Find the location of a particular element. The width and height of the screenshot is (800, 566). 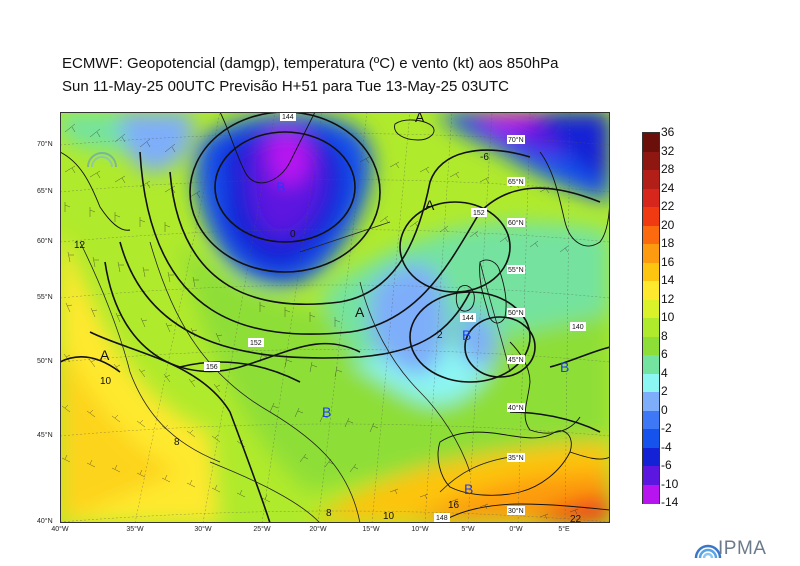

colorbar-tick-label: 32 is located at coordinates (668, 150).